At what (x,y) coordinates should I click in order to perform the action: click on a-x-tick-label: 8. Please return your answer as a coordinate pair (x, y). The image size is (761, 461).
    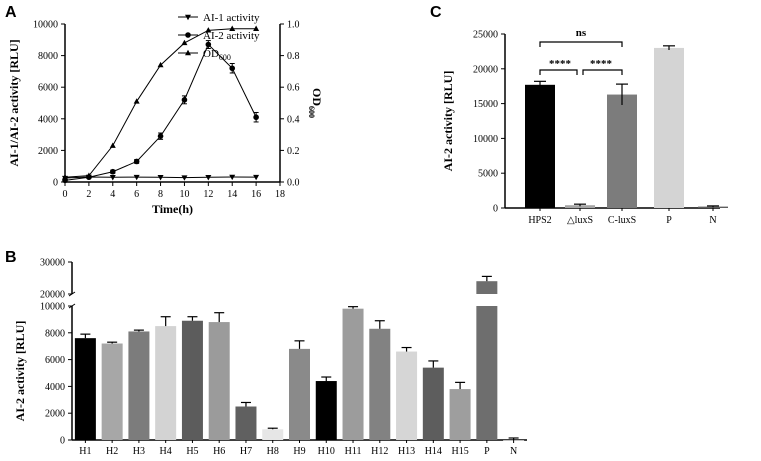
    Looking at the image, I should click on (160, 194).